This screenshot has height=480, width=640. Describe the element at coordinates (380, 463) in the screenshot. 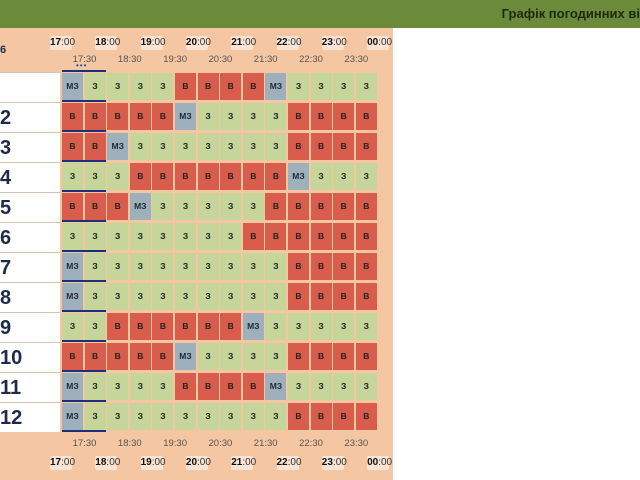

I see `hour-label: 00:00` at that location.